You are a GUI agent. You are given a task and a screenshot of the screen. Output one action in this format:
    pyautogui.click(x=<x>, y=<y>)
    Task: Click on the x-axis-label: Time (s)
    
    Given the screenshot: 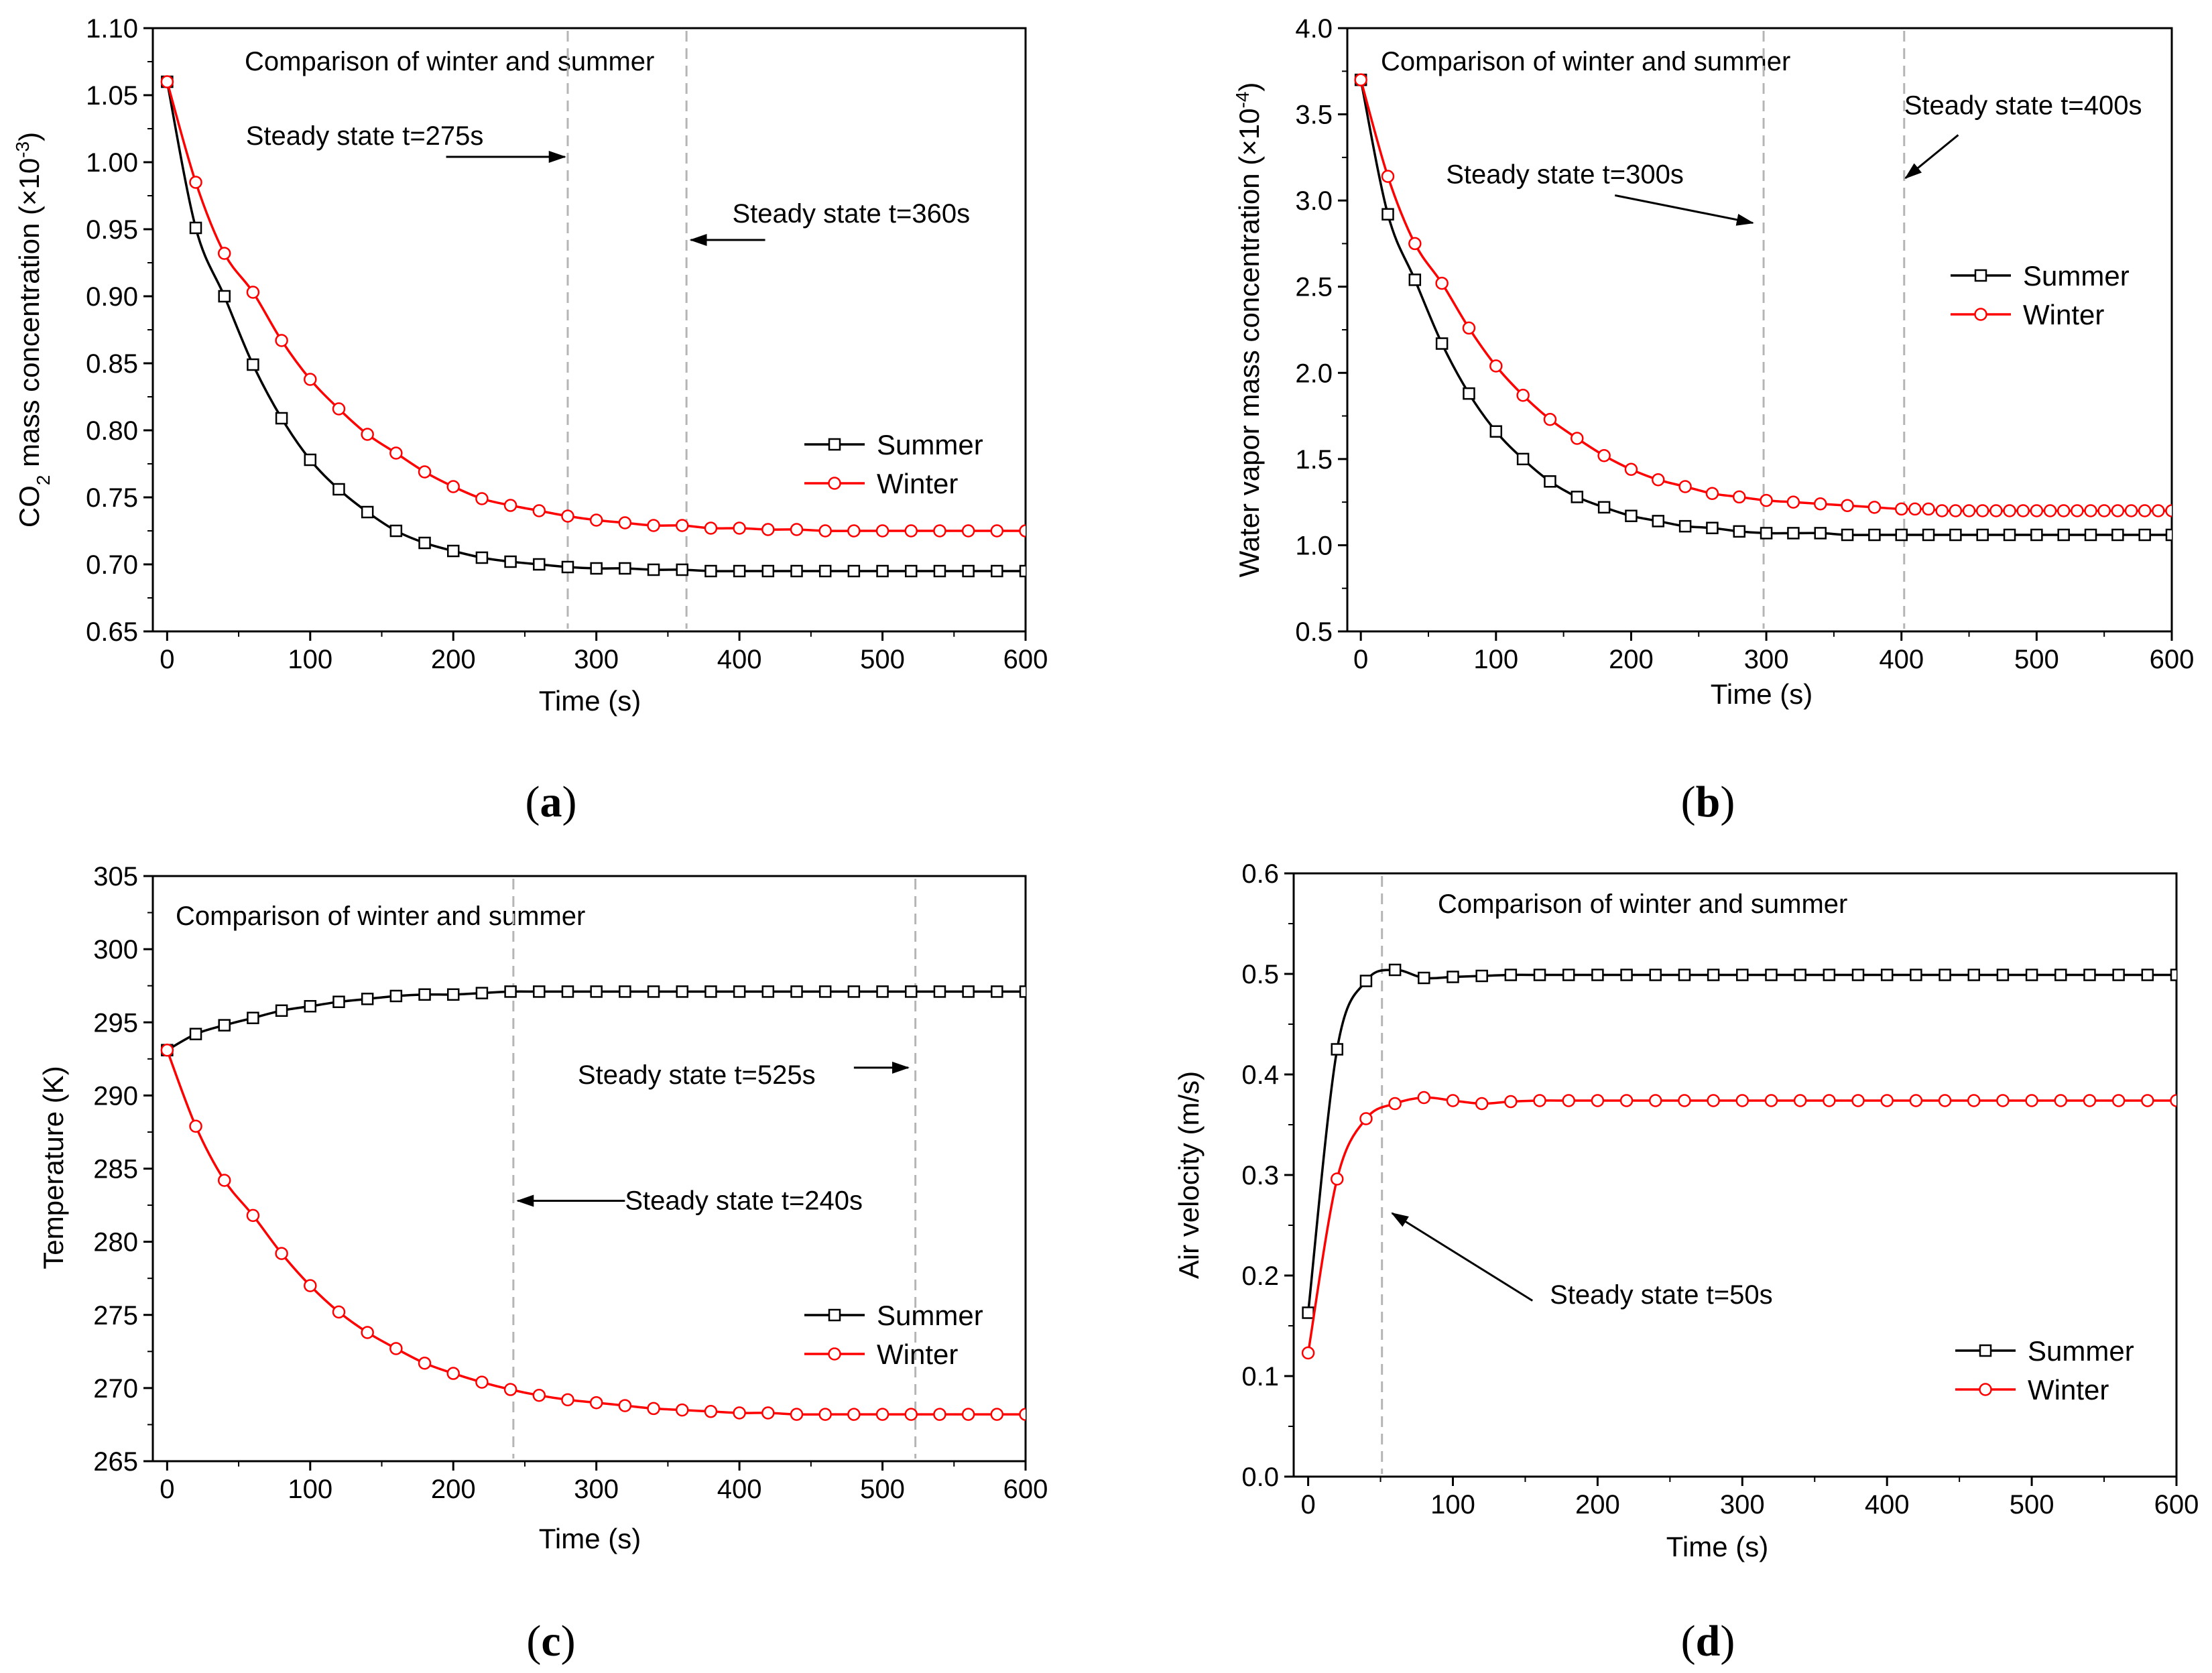 What is the action you would take?
    pyautogui.click(x=590, y=1538)
    